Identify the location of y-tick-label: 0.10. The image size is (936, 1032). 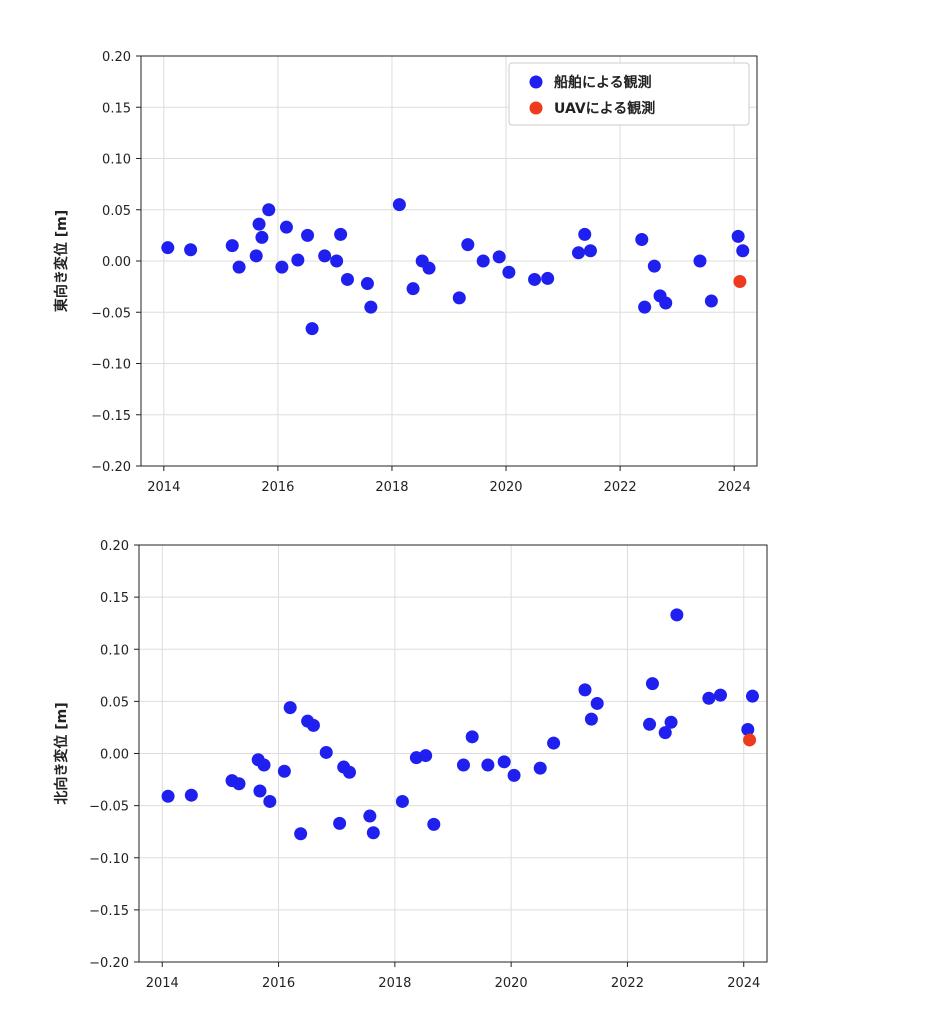
(116, 160).